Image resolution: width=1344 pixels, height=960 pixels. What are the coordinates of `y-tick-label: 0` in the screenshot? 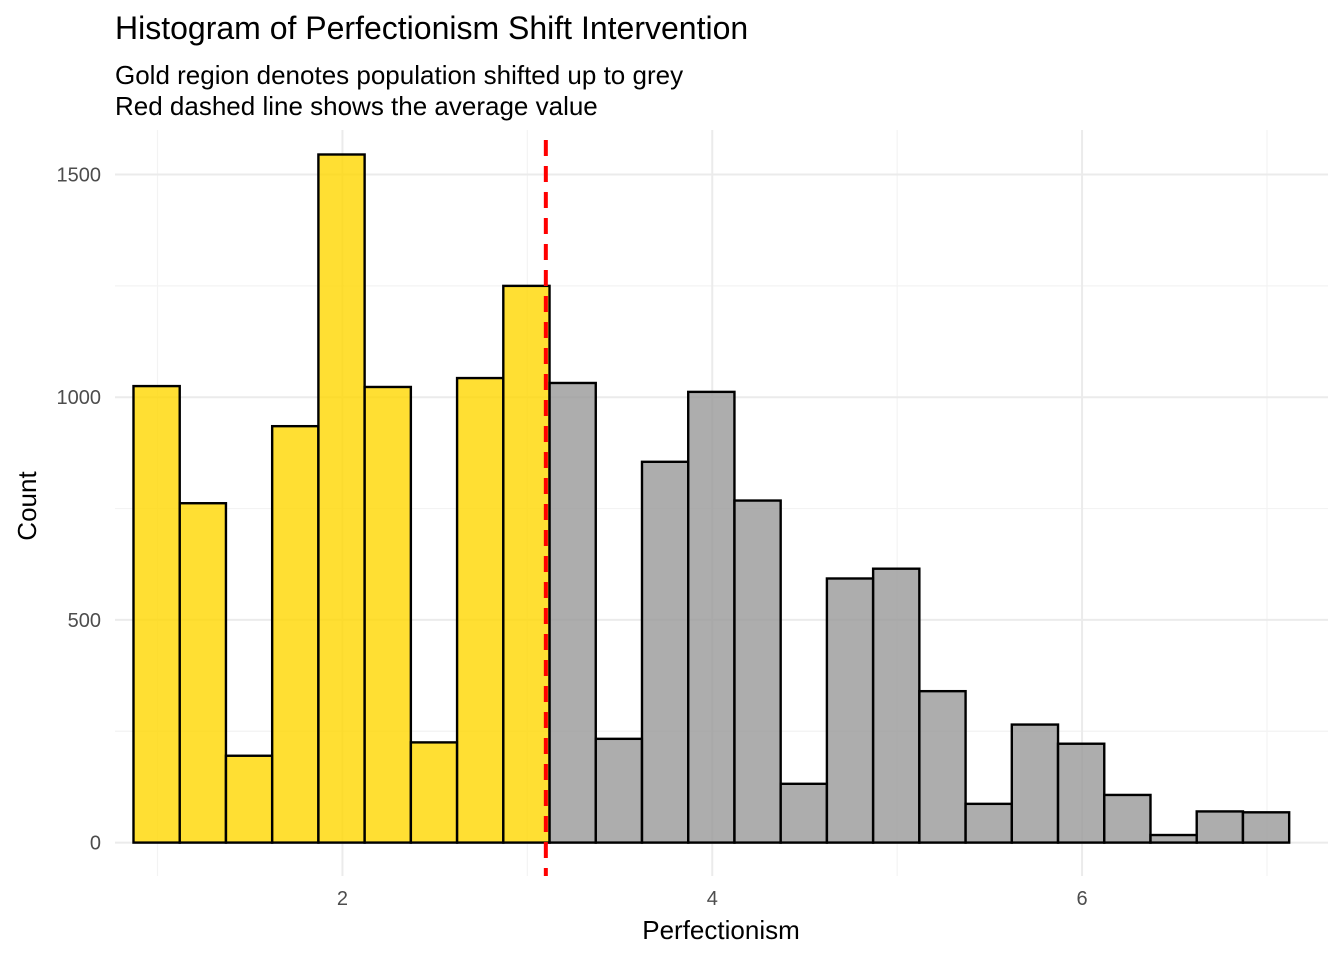 It's located at (95, 844).